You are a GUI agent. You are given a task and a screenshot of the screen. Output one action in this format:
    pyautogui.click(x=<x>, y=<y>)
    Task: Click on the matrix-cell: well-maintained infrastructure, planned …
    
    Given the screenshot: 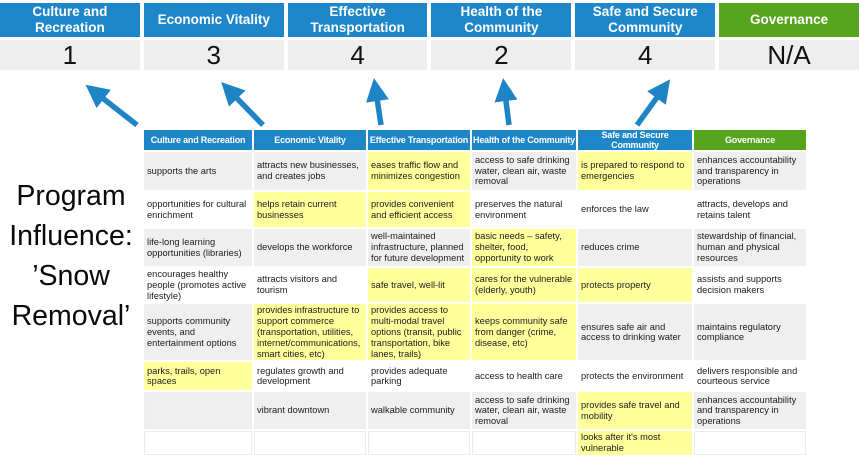 What is the action you would take?
    pyautogui.click(x=419, y=247)
    